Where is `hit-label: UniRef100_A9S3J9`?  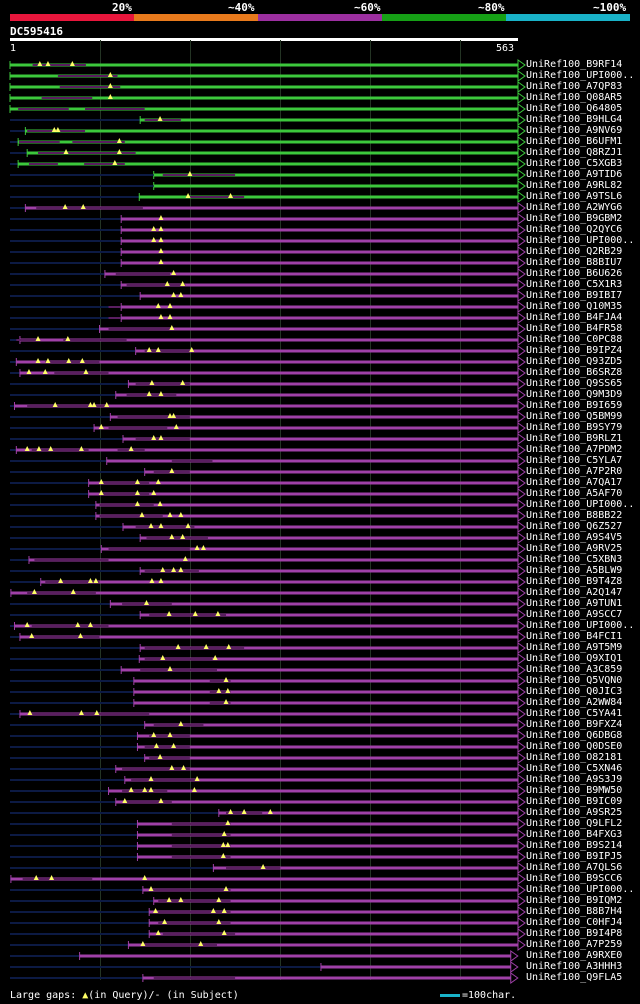 hit-label: UniRef100_A9S3J9 is located at coordinates (574, 779).